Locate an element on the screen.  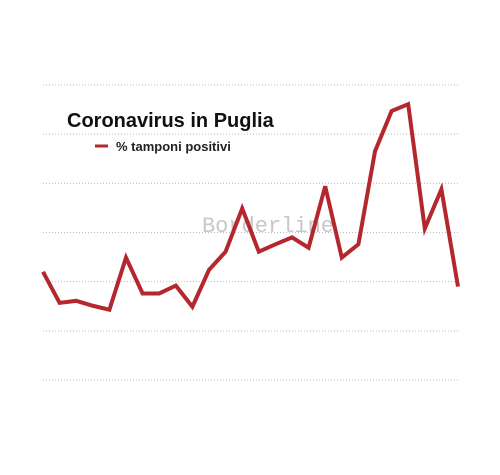
legend-label: % tamponi positivi is located at coordinates (173, 146).